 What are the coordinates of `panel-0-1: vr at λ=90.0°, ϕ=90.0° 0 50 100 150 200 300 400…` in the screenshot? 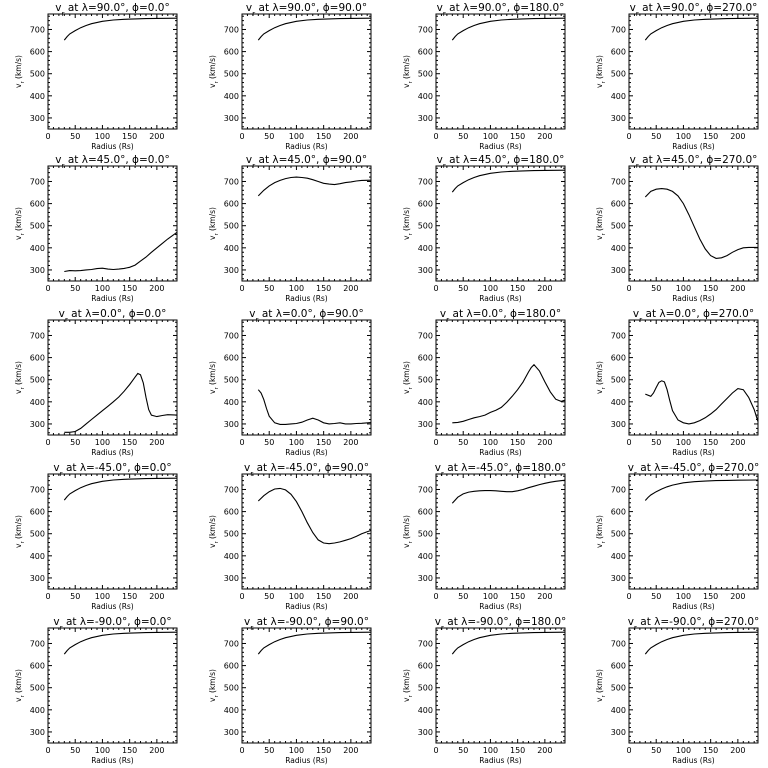 It's located at (290, 76).